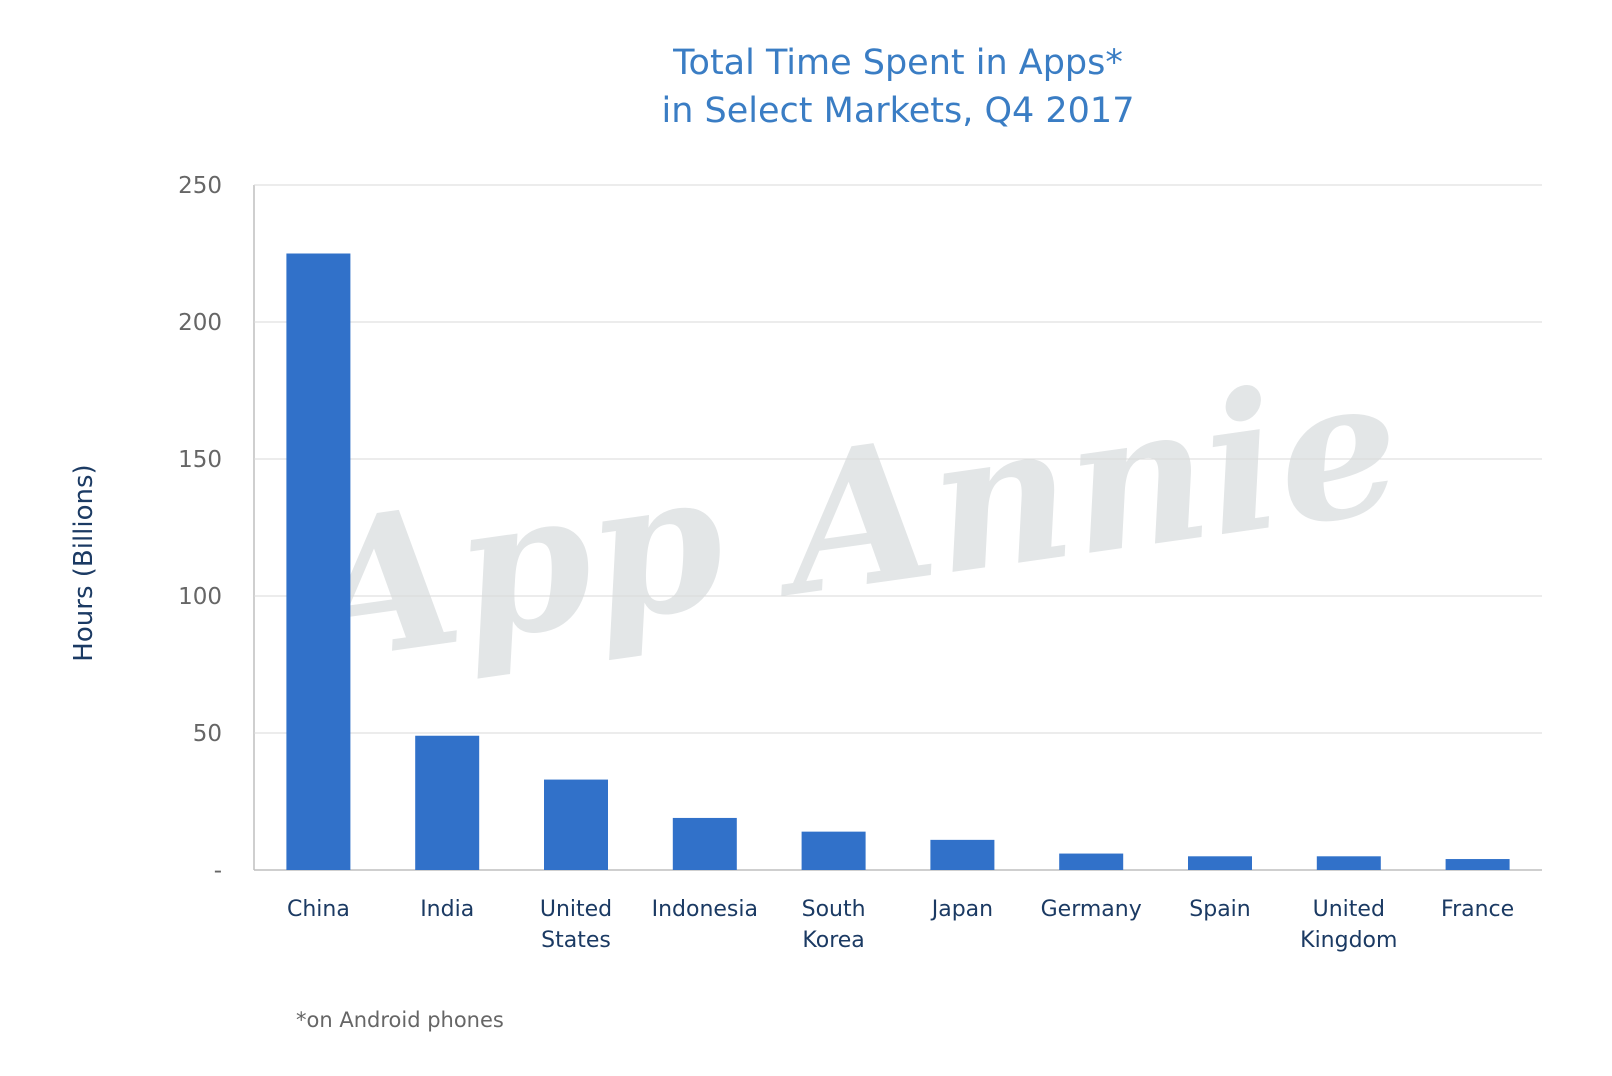 The height and width of the screenshot is (1076, 1612). Describe the element at coordinates (834, 925) in the screenshot. I see `x-tick-label: South Korea` at that location.